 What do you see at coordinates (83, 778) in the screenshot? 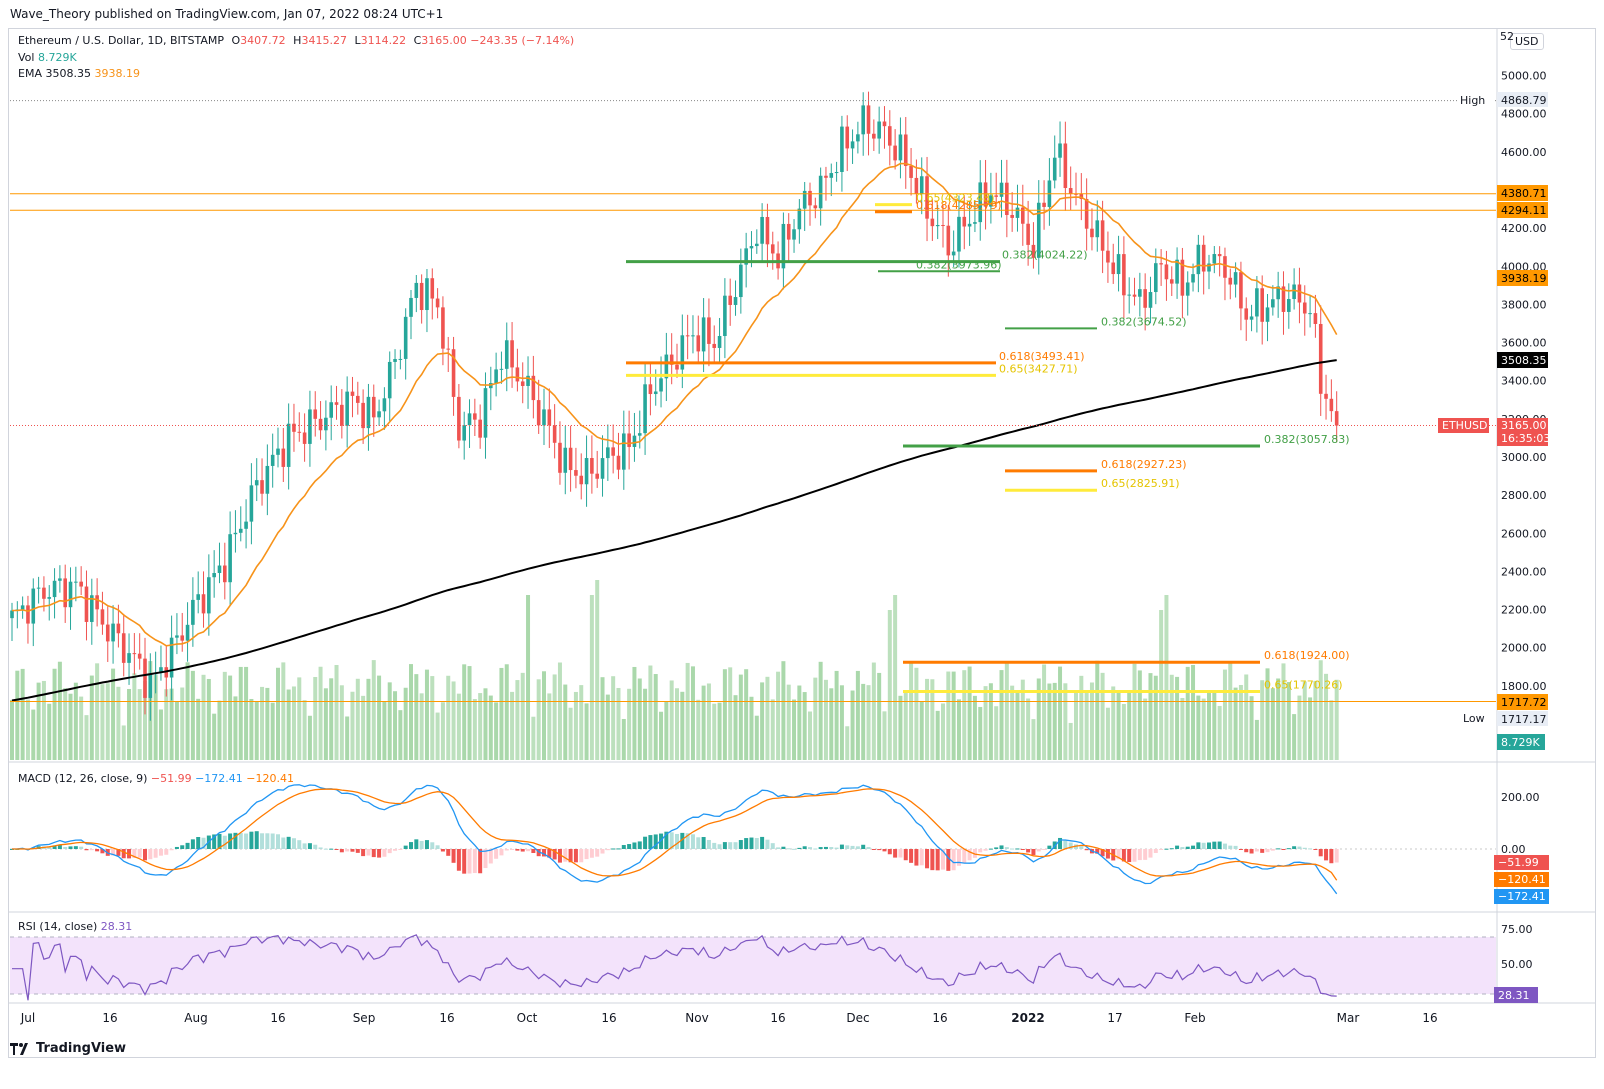
I see `legend-macd-label: MACD (12, 26, close, 9)` at bounding box center [83, 778].